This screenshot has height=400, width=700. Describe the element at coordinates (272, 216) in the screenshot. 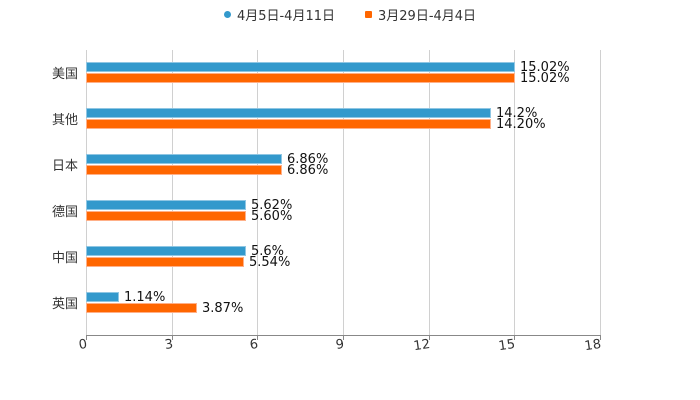

I see `data-label: 5.60%` at that location.